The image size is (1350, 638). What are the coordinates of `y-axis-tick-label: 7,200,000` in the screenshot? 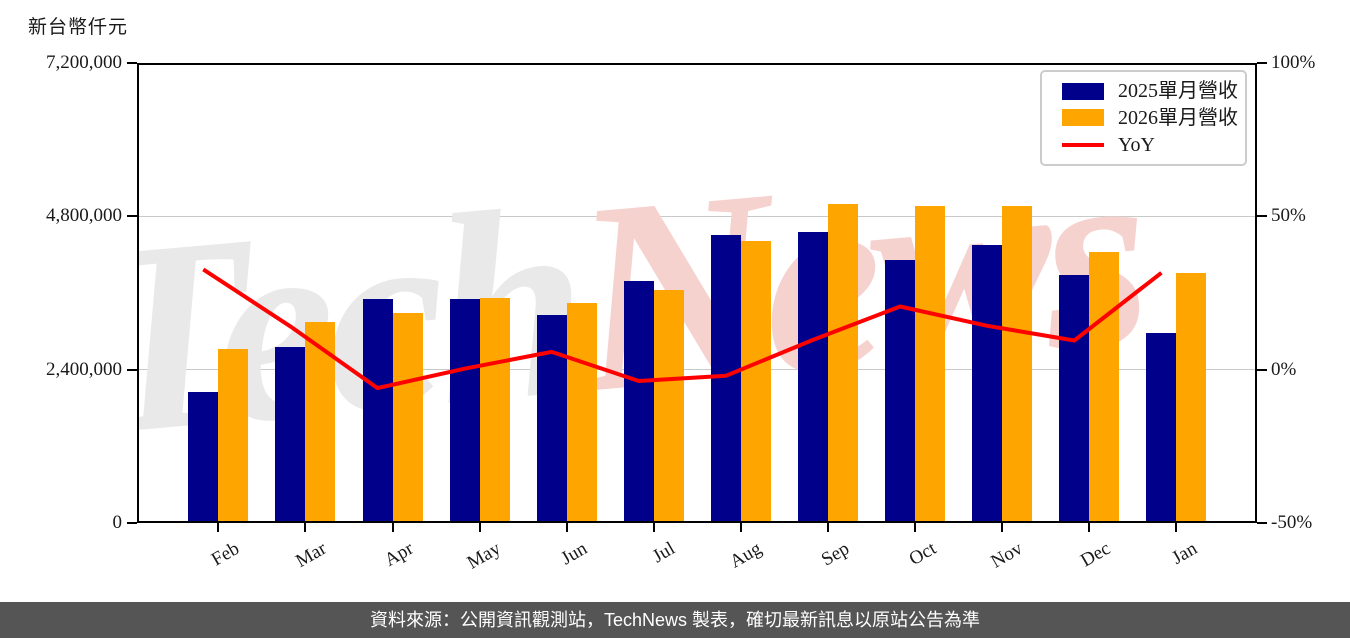 It's located at (84, 62).